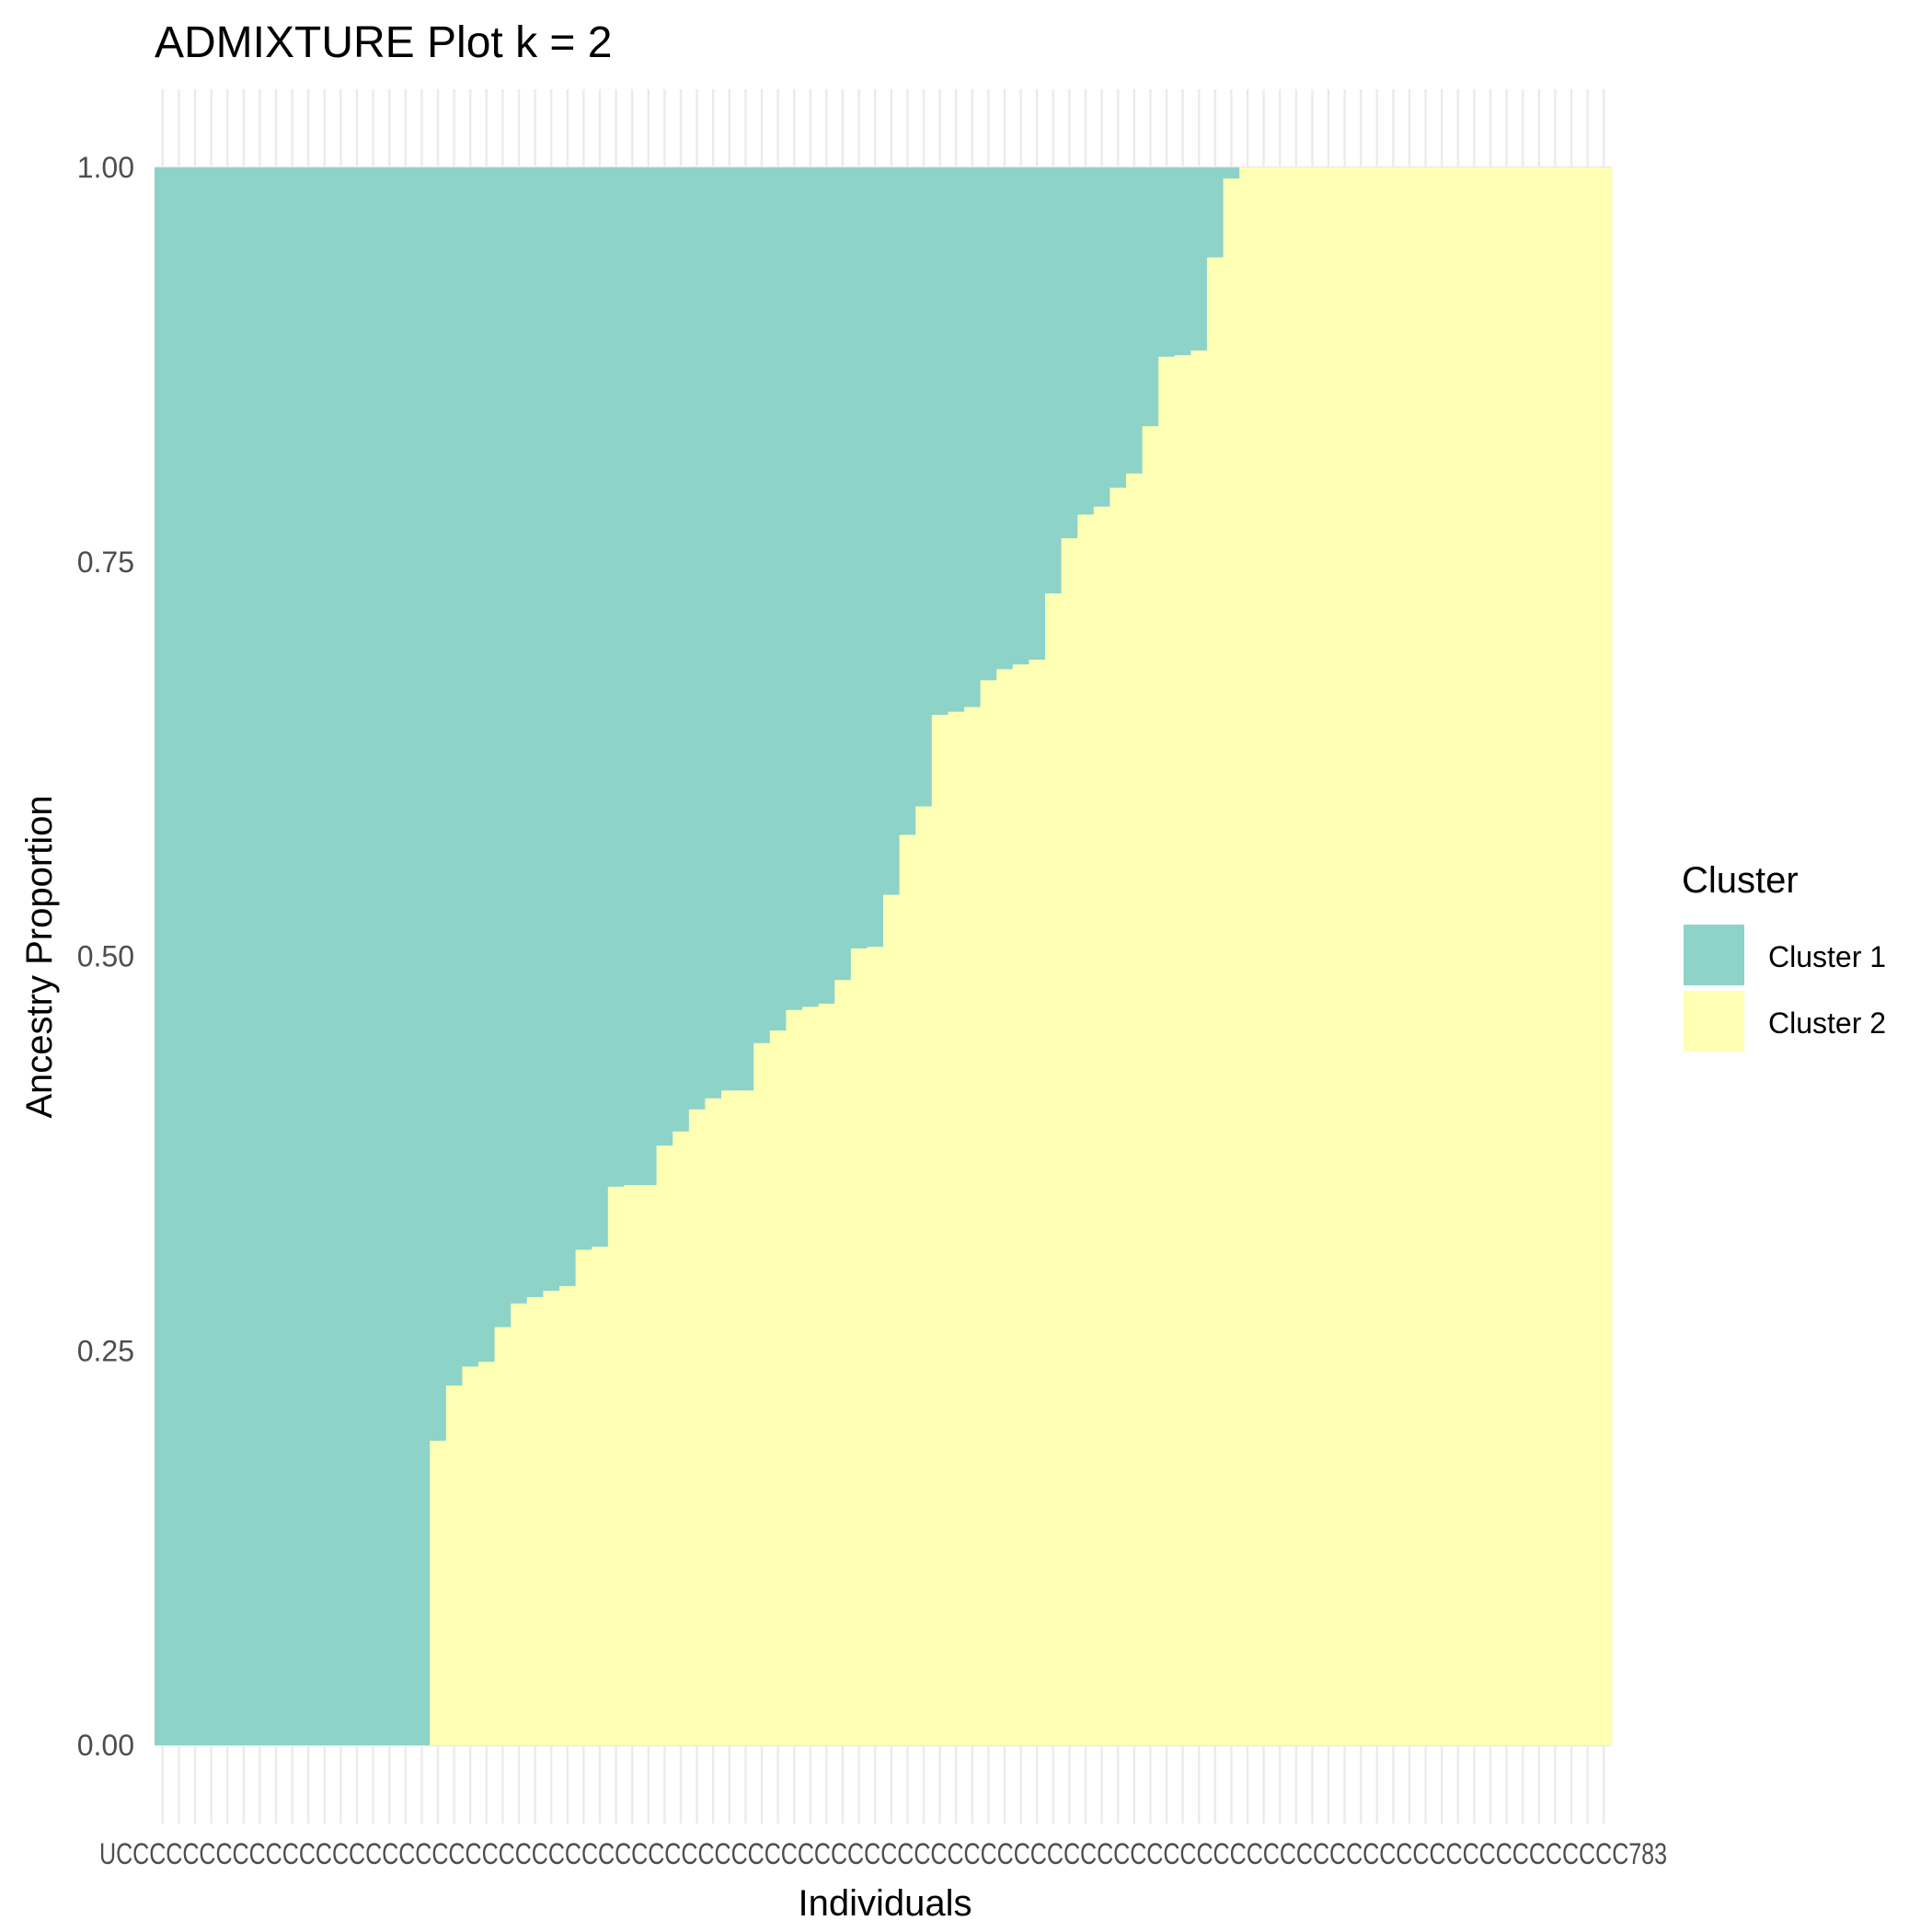 The width and height of the screenshot is (1932, 1932). What do you see at coordinates (105, 1350) in the screenshot?
I see `y-tick-label: 0.25` at bounding box center [105, 1350].